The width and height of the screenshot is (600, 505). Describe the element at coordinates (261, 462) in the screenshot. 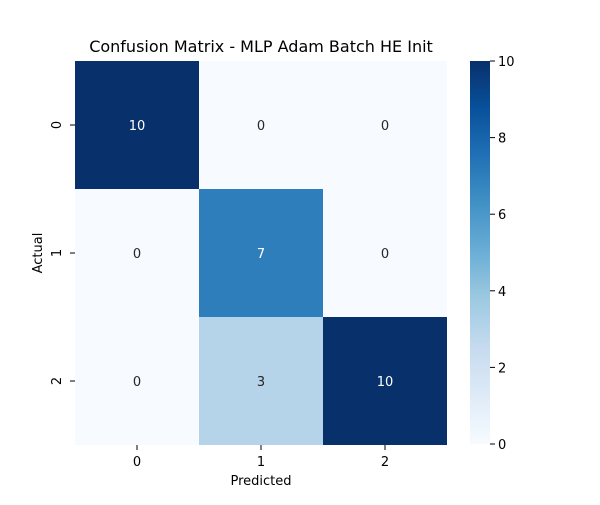

I see `x-tick-label-1: 1` at that location.